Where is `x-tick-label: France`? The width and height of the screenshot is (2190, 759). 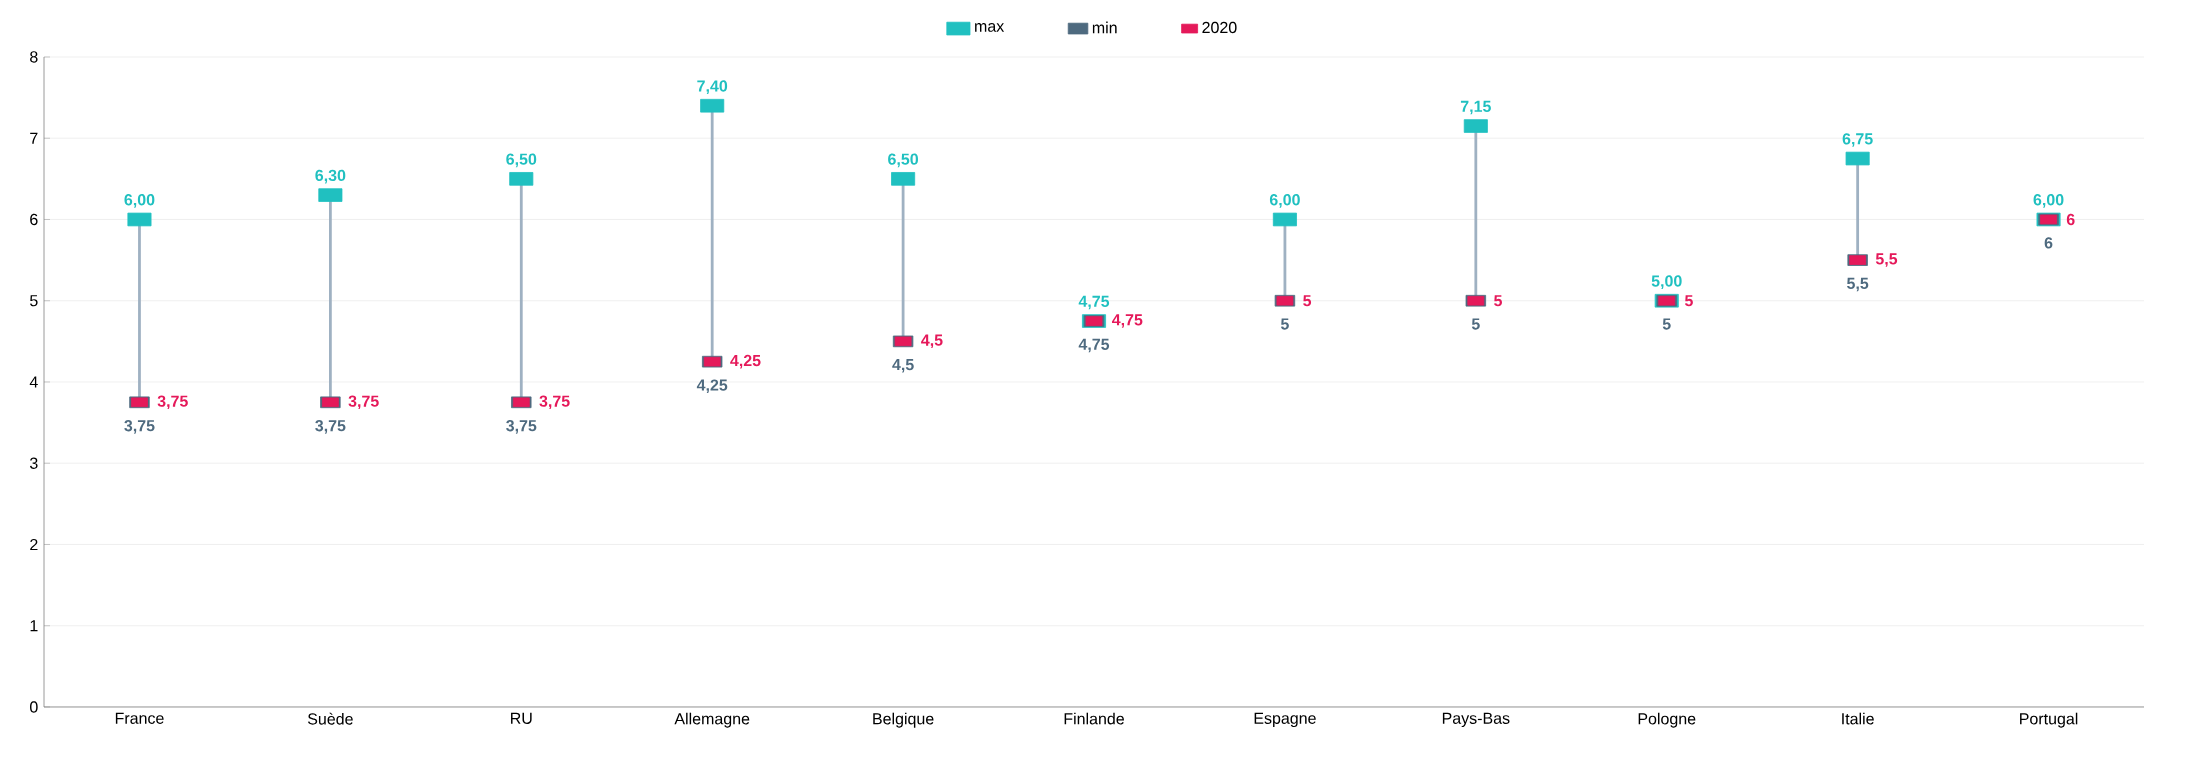
x-tick-label: France is located at coordinates (139, 718).